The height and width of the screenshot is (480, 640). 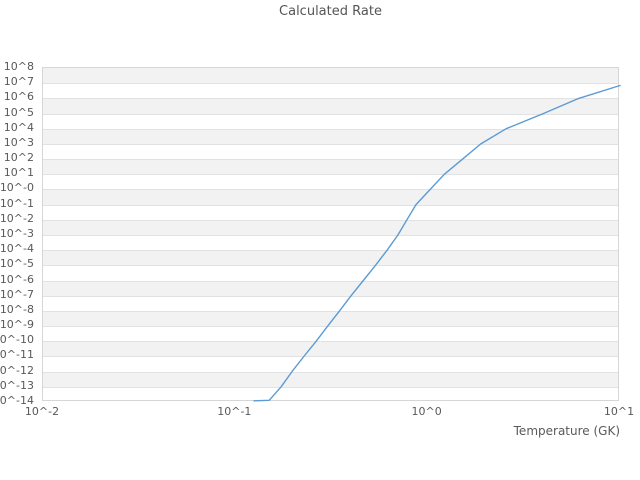 What do you see at coordinates (17, 325) in the screenshot?
I see `y-tick-label: 10^-9` at bounding box center [17, 325].